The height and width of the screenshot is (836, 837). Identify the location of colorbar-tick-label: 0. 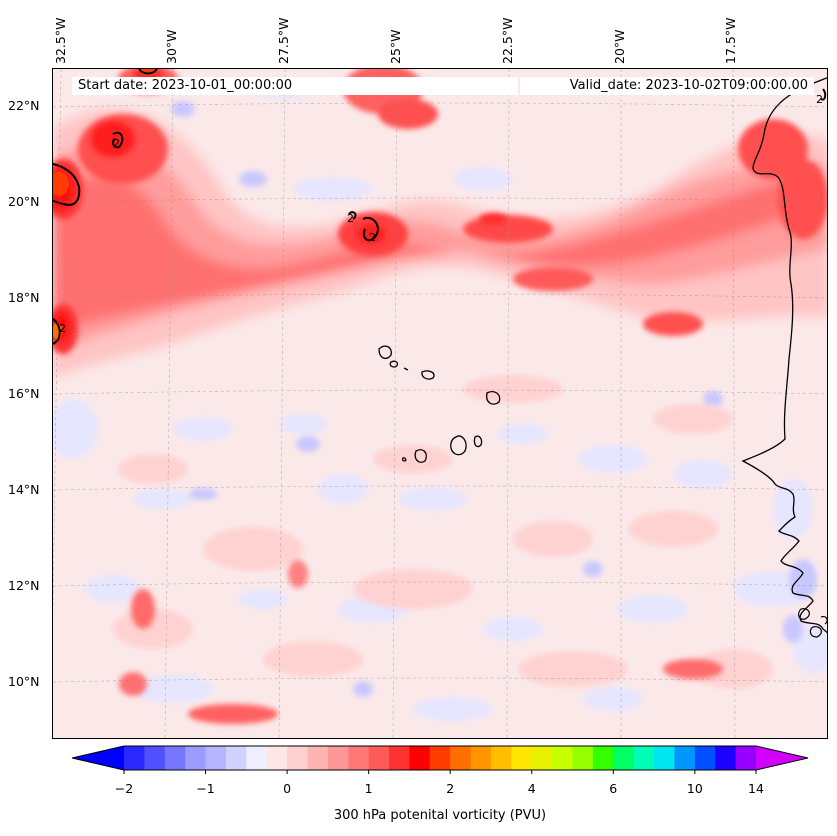
(287, 788).